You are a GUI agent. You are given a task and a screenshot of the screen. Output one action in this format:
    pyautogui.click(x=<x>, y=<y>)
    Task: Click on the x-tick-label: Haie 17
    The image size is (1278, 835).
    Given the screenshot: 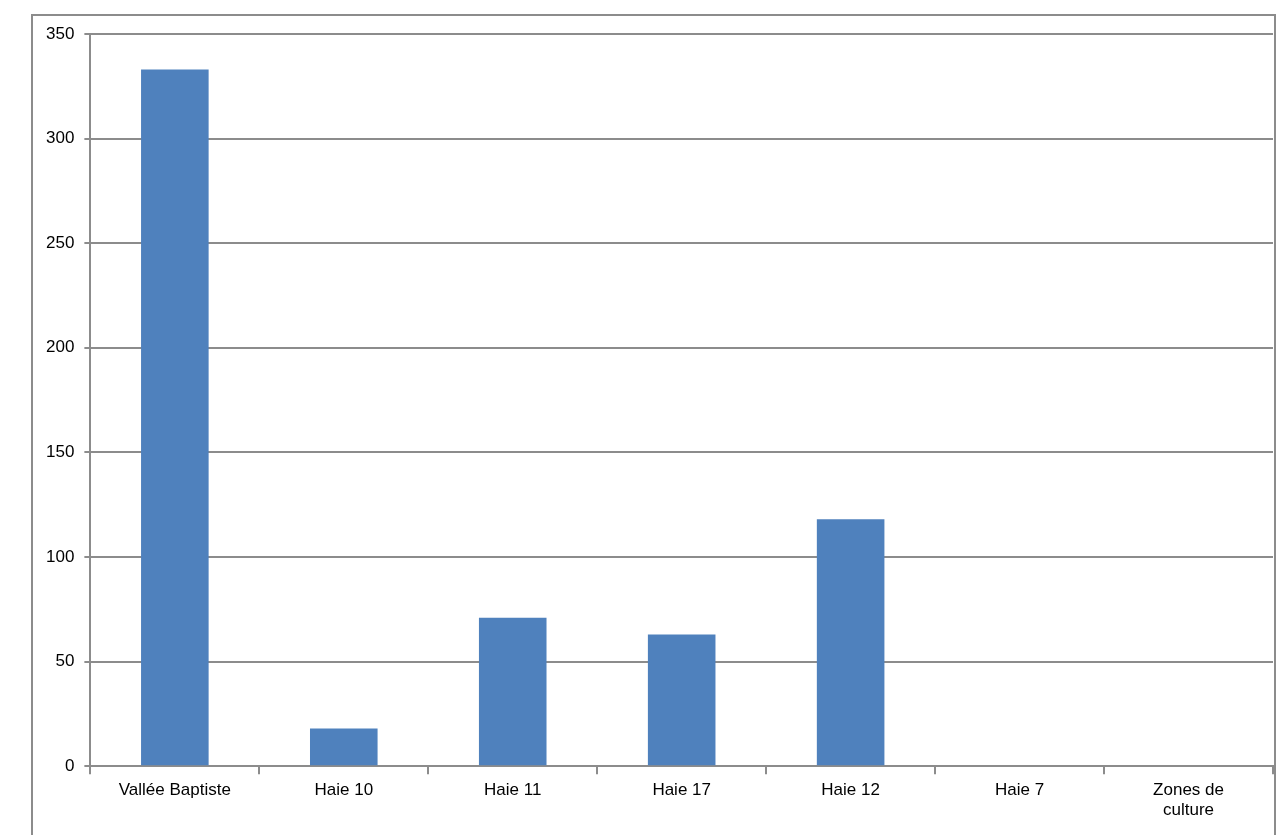 What is the action you would take?
    pyautogui.click(x=681, y=790)
    